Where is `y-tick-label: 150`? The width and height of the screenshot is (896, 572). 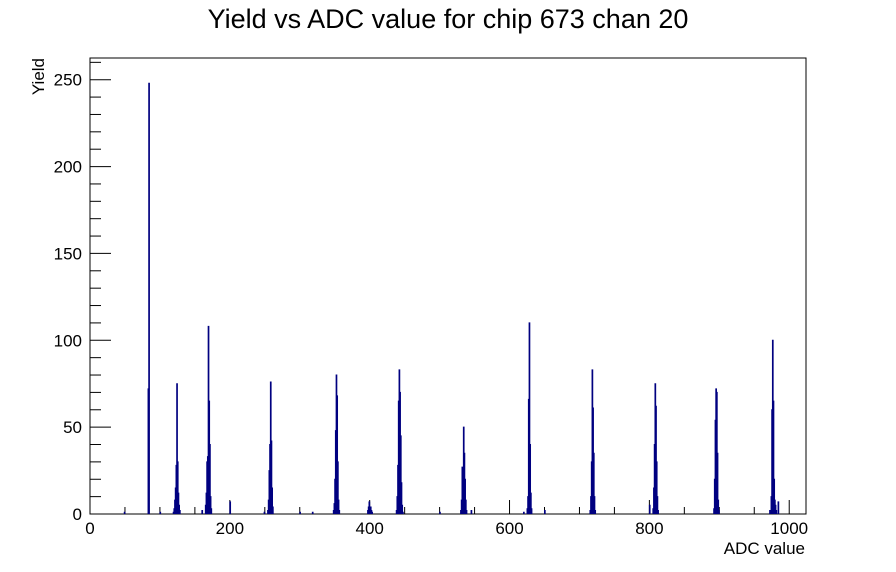
y-tick-label: 150 is located at coordinates (68, 253).